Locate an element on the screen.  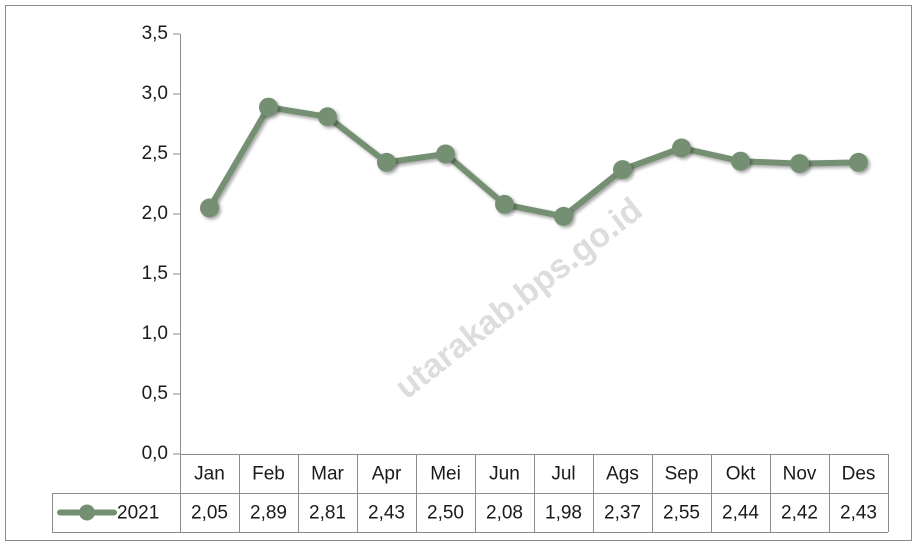
table-value: 2,05 is located at coordinates (209, 513).